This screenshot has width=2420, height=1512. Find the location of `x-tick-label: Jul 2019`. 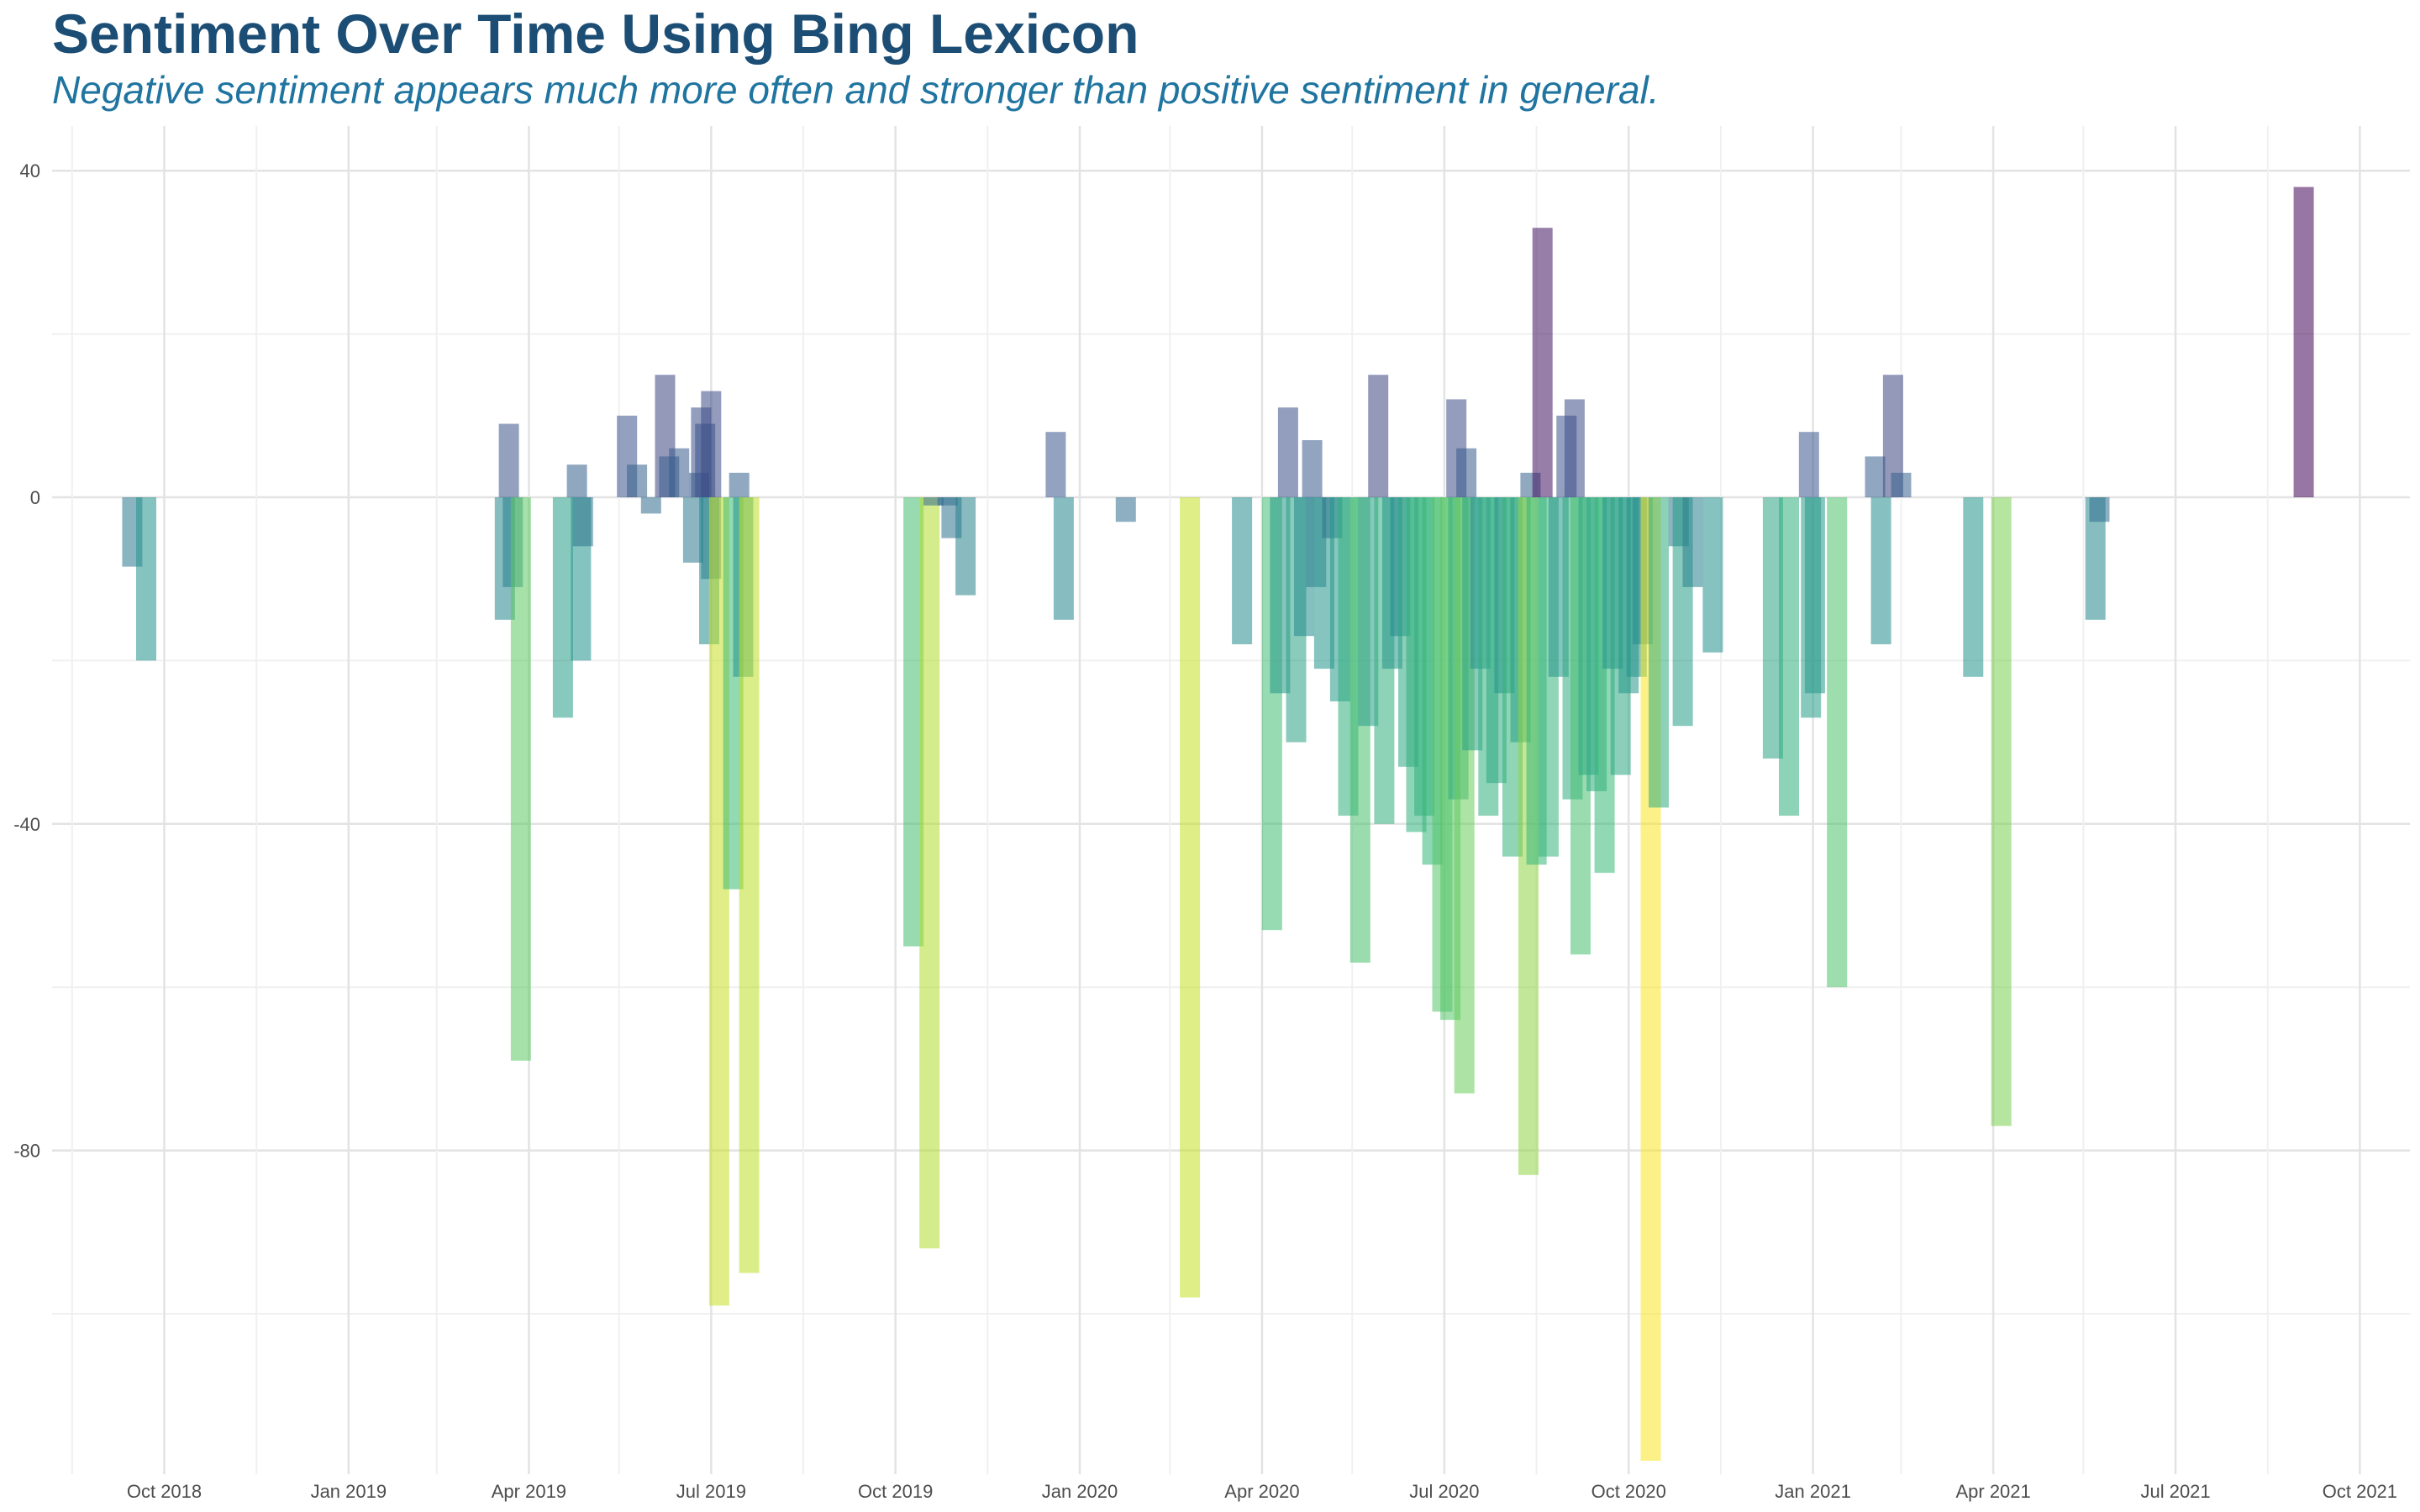

x-tick-label: Jul 2019 is located at coordinates (711, 1491).